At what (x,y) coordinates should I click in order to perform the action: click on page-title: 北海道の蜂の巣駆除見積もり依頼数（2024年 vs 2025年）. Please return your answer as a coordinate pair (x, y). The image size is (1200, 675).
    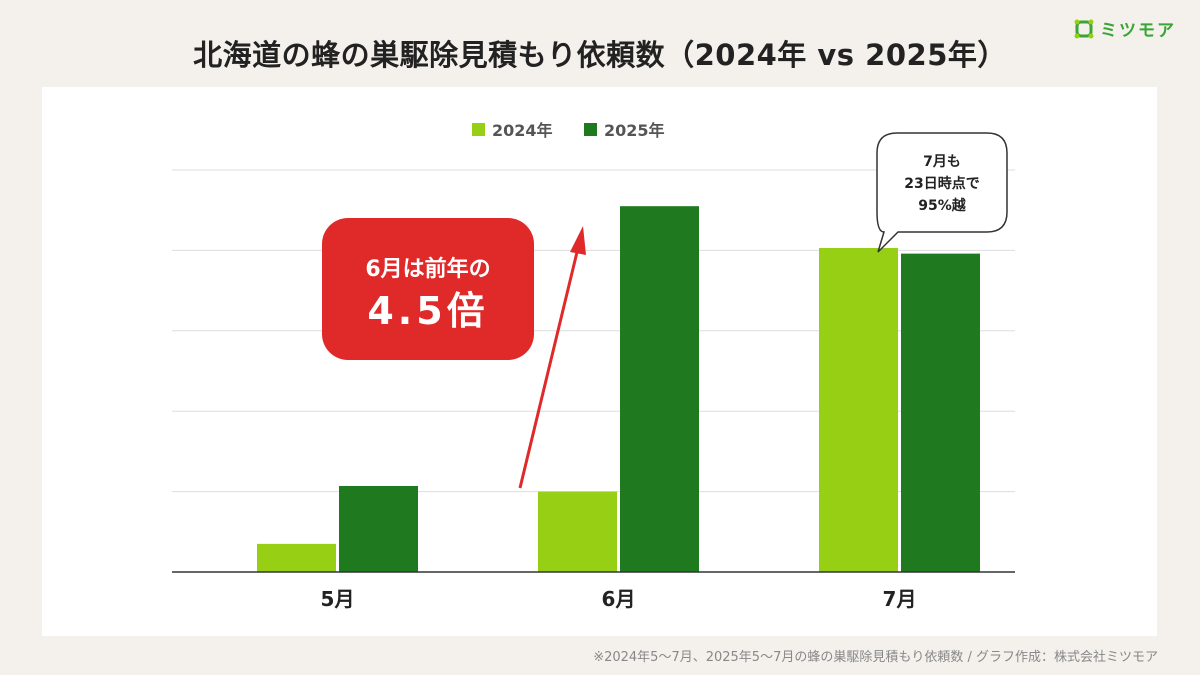
    Looking at the image, I should click on (600, 55).